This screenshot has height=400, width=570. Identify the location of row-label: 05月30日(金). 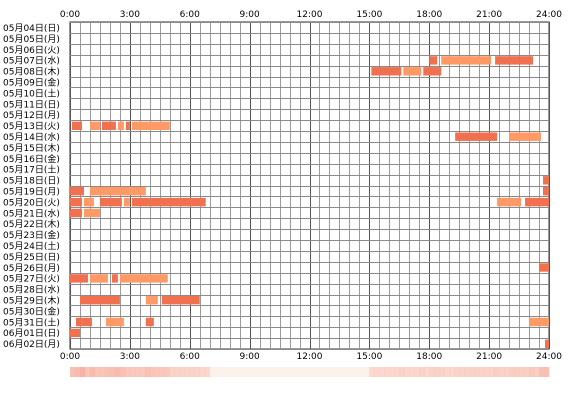
(31, 311).